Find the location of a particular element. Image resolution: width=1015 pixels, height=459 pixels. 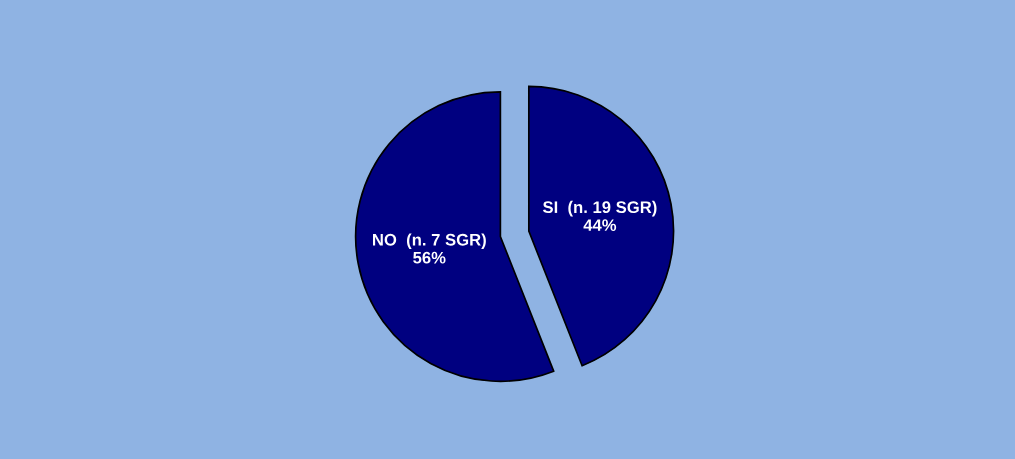

slice-label: NO (n. 7 SGR) is located at coordinates (429, 241).